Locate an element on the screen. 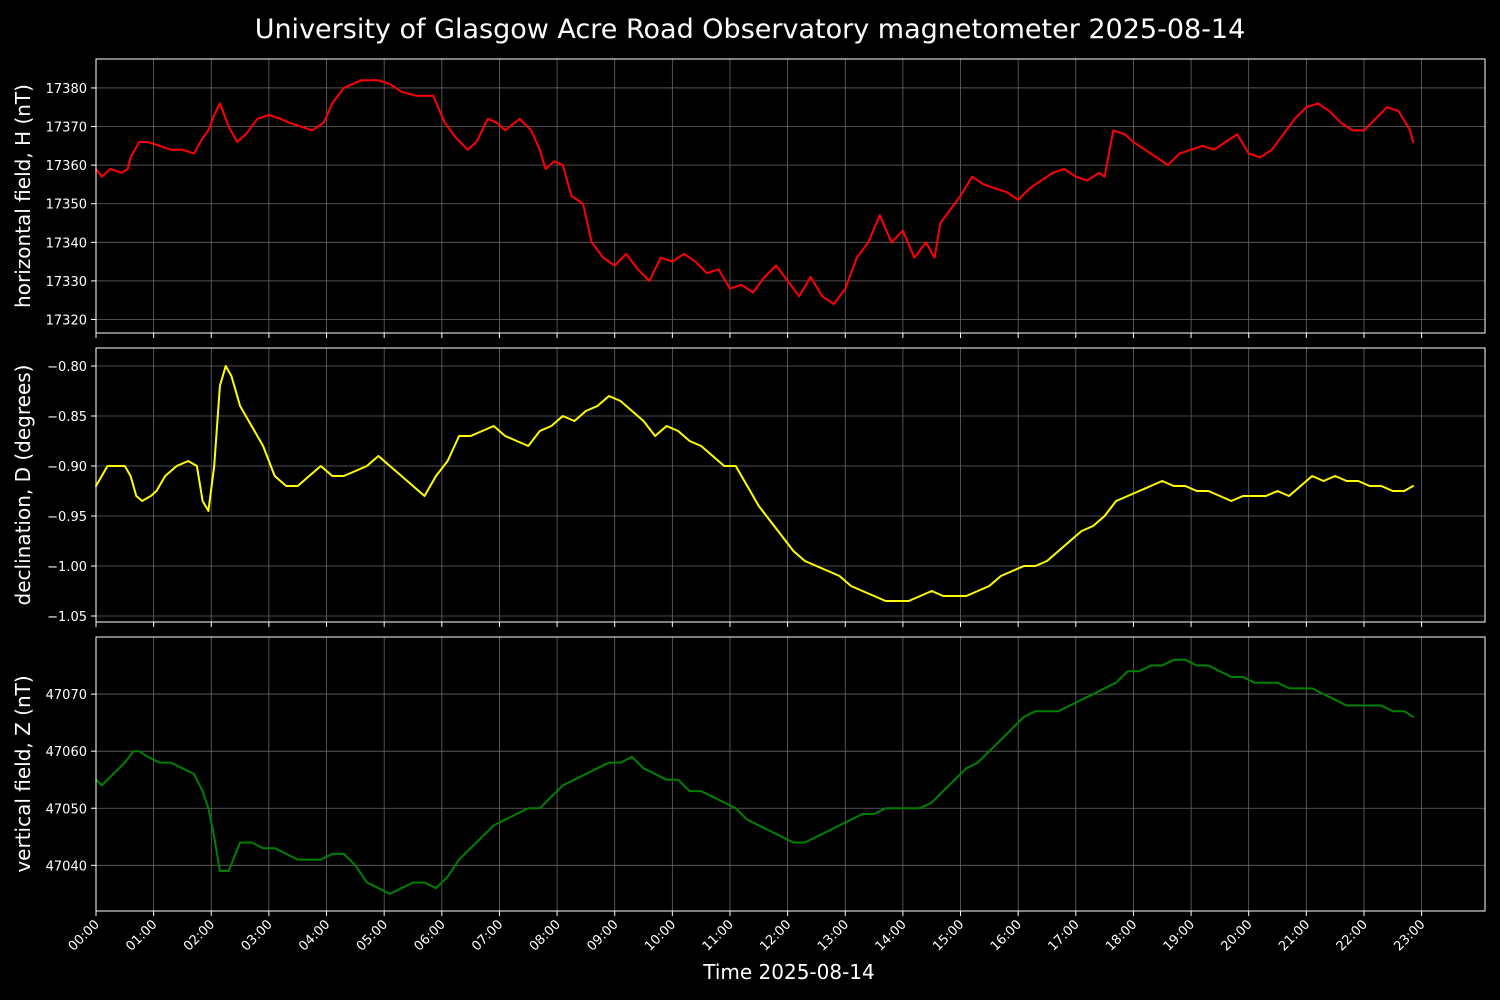 This screenshot has width=1500, height=1000. x-tick-label: 12:00 is located at coordinates (775, 935).